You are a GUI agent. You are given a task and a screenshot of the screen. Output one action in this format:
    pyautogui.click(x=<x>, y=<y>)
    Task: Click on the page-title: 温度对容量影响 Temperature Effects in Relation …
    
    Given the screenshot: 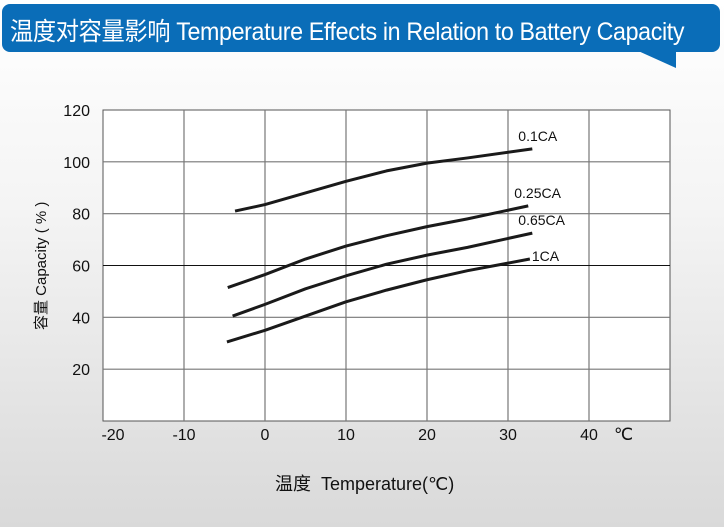 What is the action you would take?
    pyautogui.click(x=347, y=32)
    